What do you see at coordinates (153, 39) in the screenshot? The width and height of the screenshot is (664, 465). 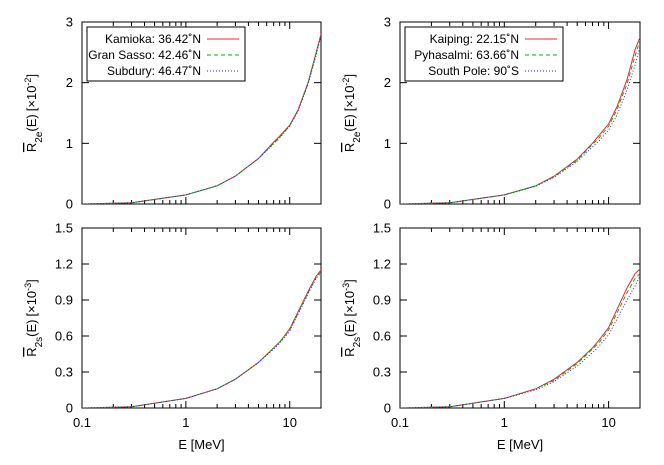 I see `legend-entry-label: Kamioka: 36.42˚N` at bounding box center [153, 39].